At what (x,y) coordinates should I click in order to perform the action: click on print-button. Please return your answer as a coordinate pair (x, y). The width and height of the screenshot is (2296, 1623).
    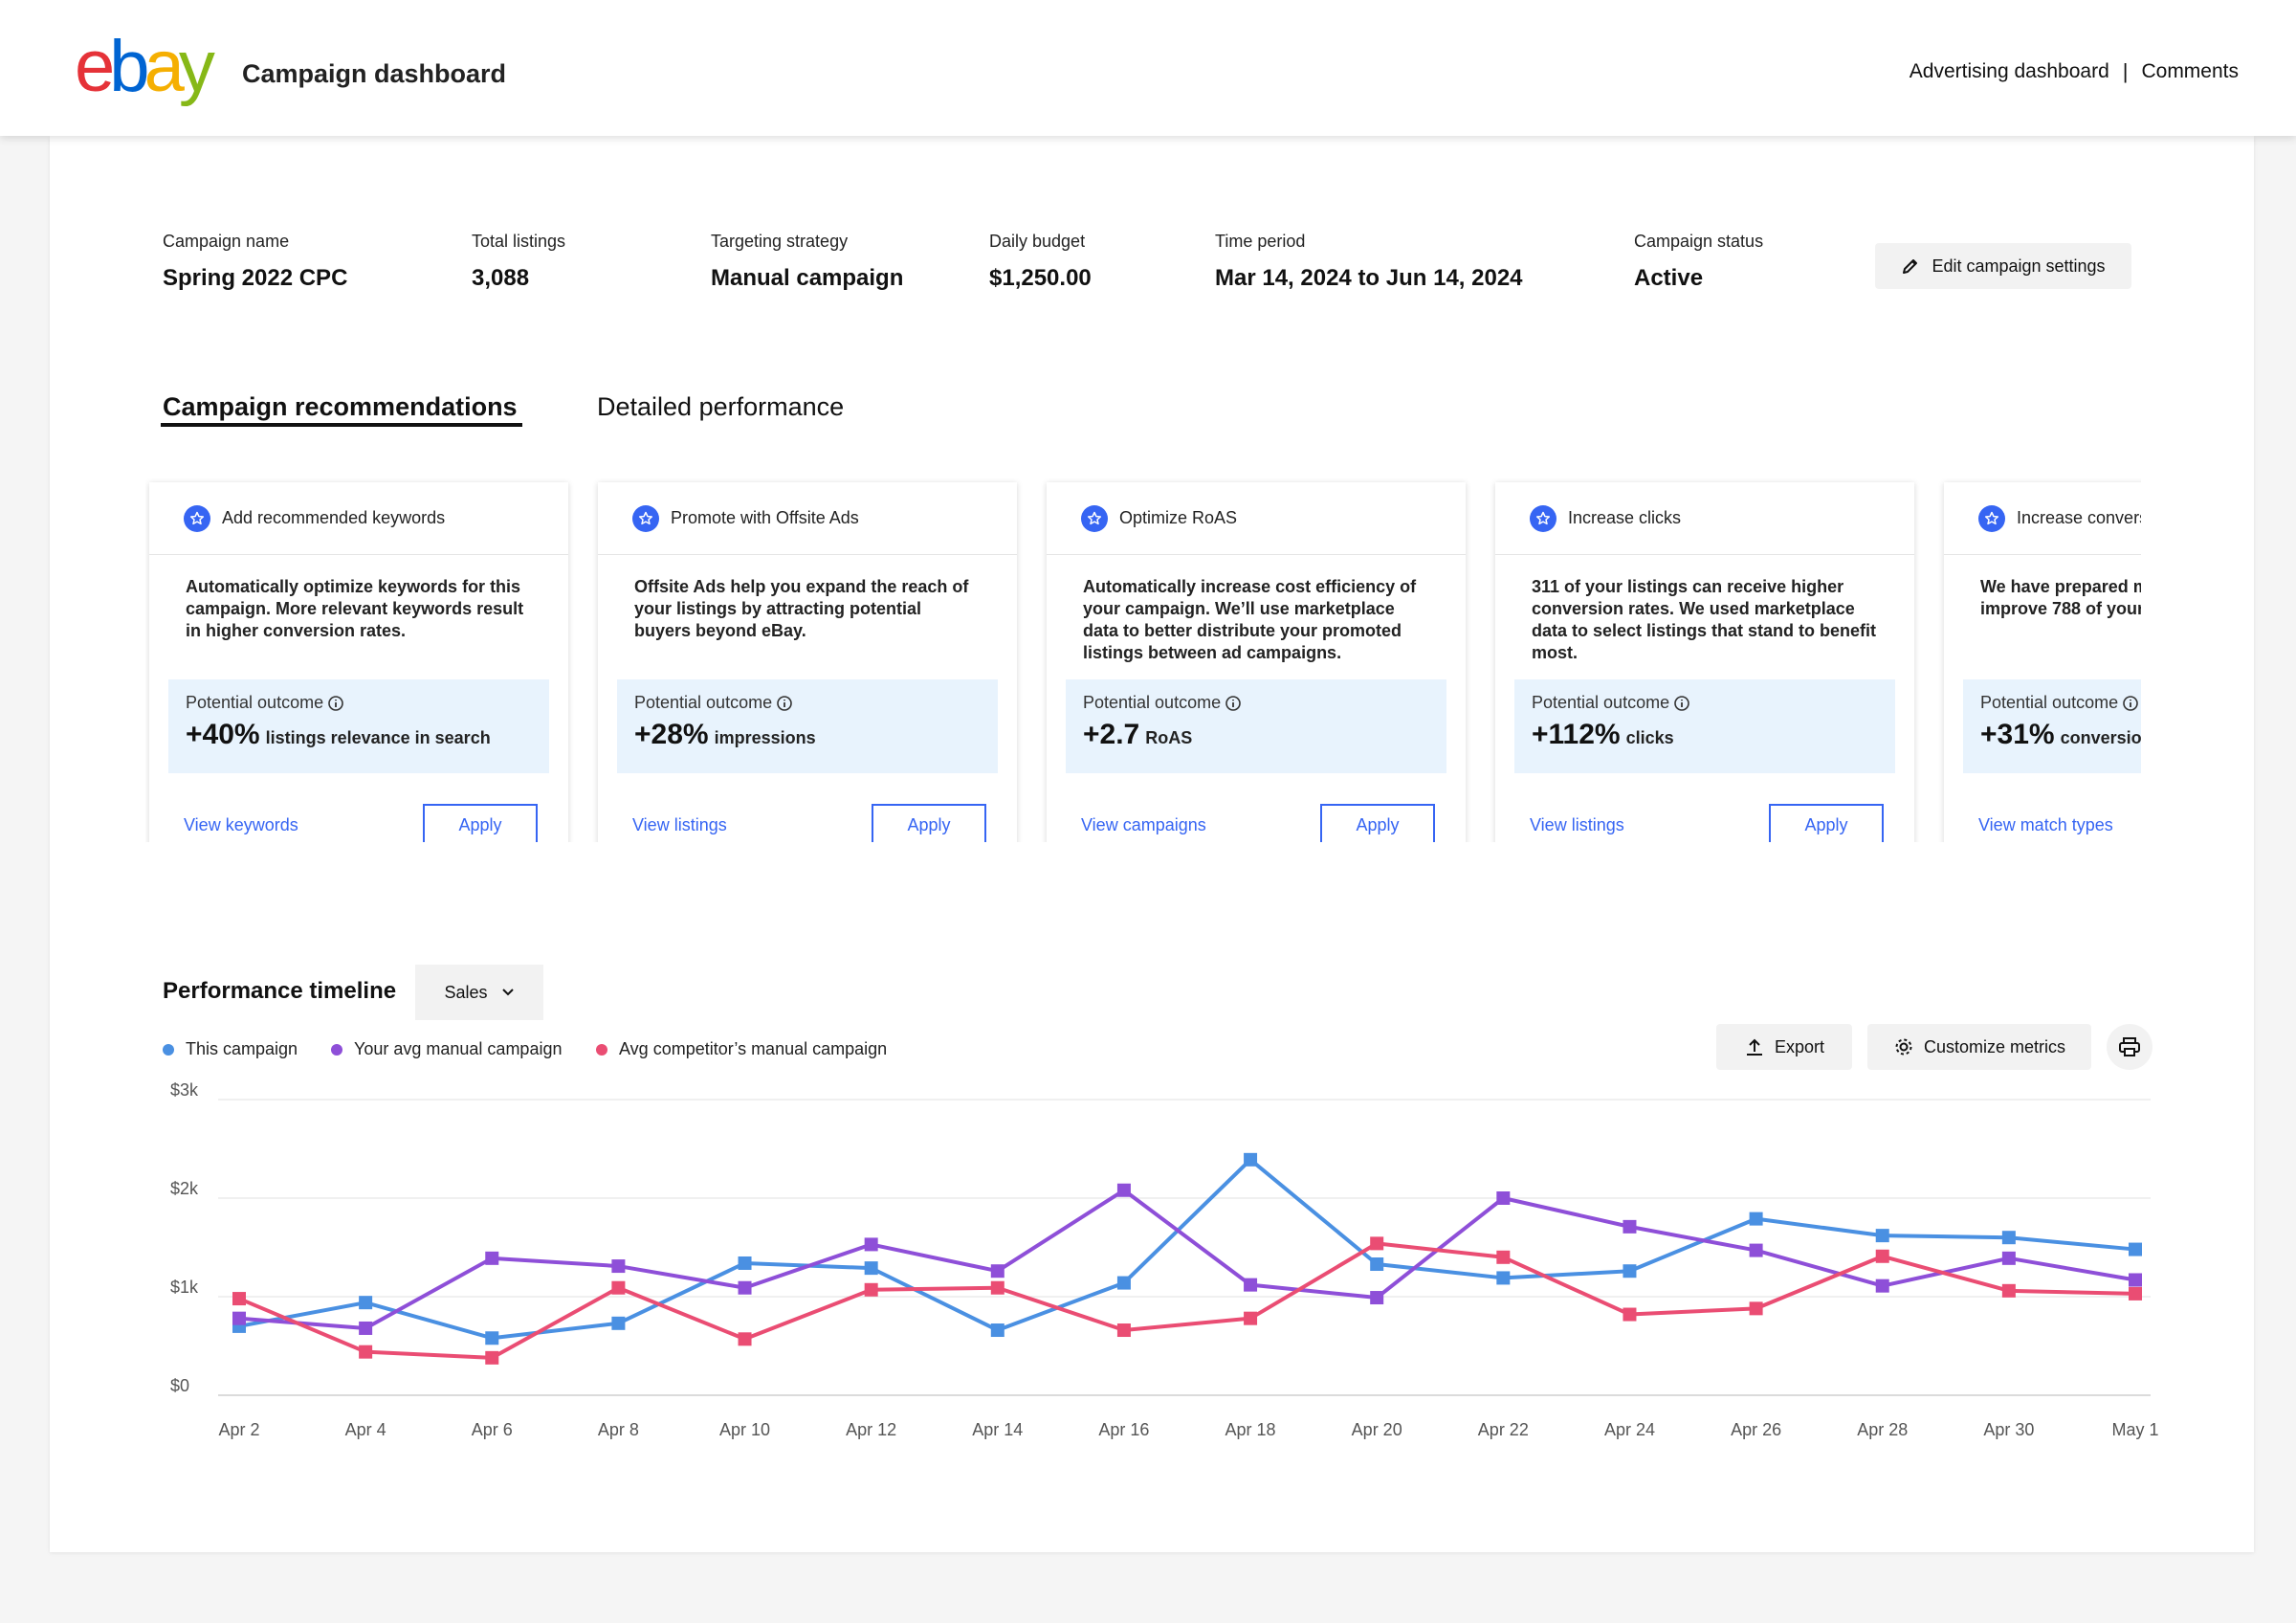
    Looking at the image, I should click on (2130, 1047).